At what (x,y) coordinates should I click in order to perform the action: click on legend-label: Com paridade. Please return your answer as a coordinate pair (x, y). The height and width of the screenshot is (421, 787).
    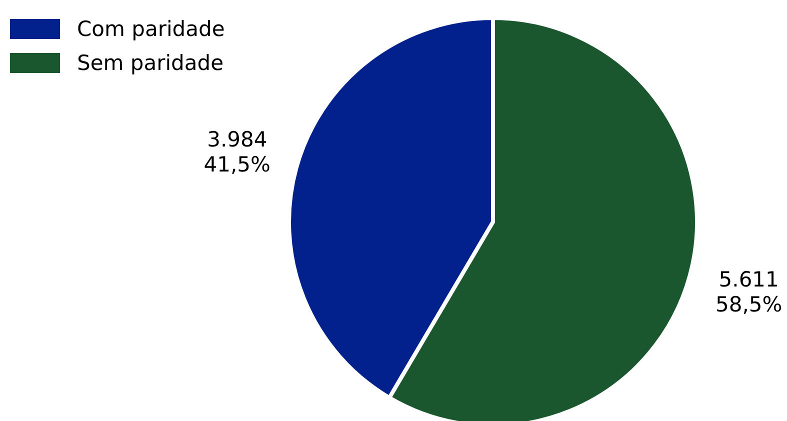
    Looking at the image, I should click on (151, 29).